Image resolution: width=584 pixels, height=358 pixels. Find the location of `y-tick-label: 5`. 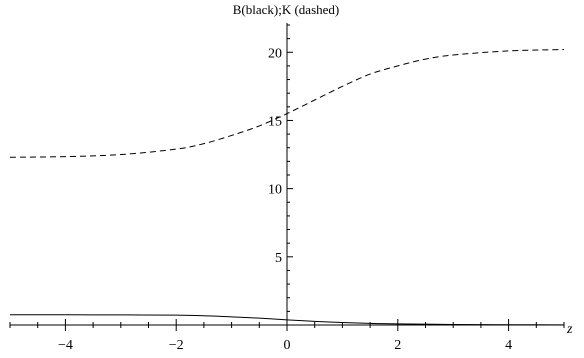

y-tick-label: 5 is located at coordinates (278, 258).